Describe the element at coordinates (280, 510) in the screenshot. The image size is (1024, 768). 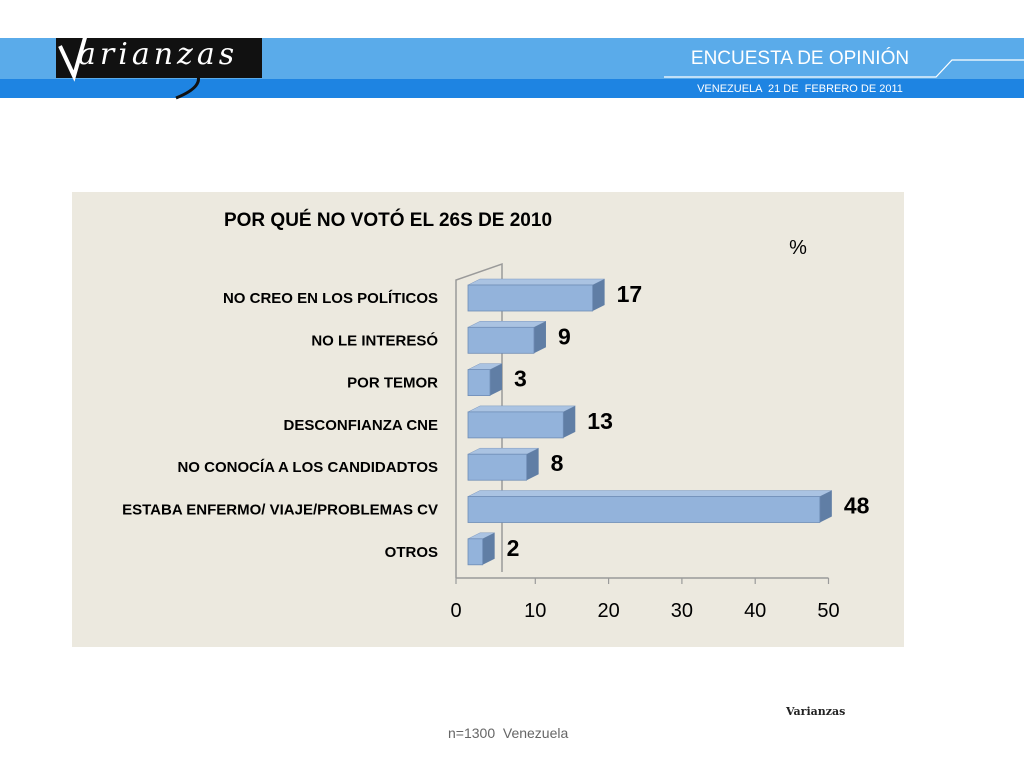
I see `category-label: ESTABA ENFERMO/ VIAJE/PROBLEMAS CV` at that location.